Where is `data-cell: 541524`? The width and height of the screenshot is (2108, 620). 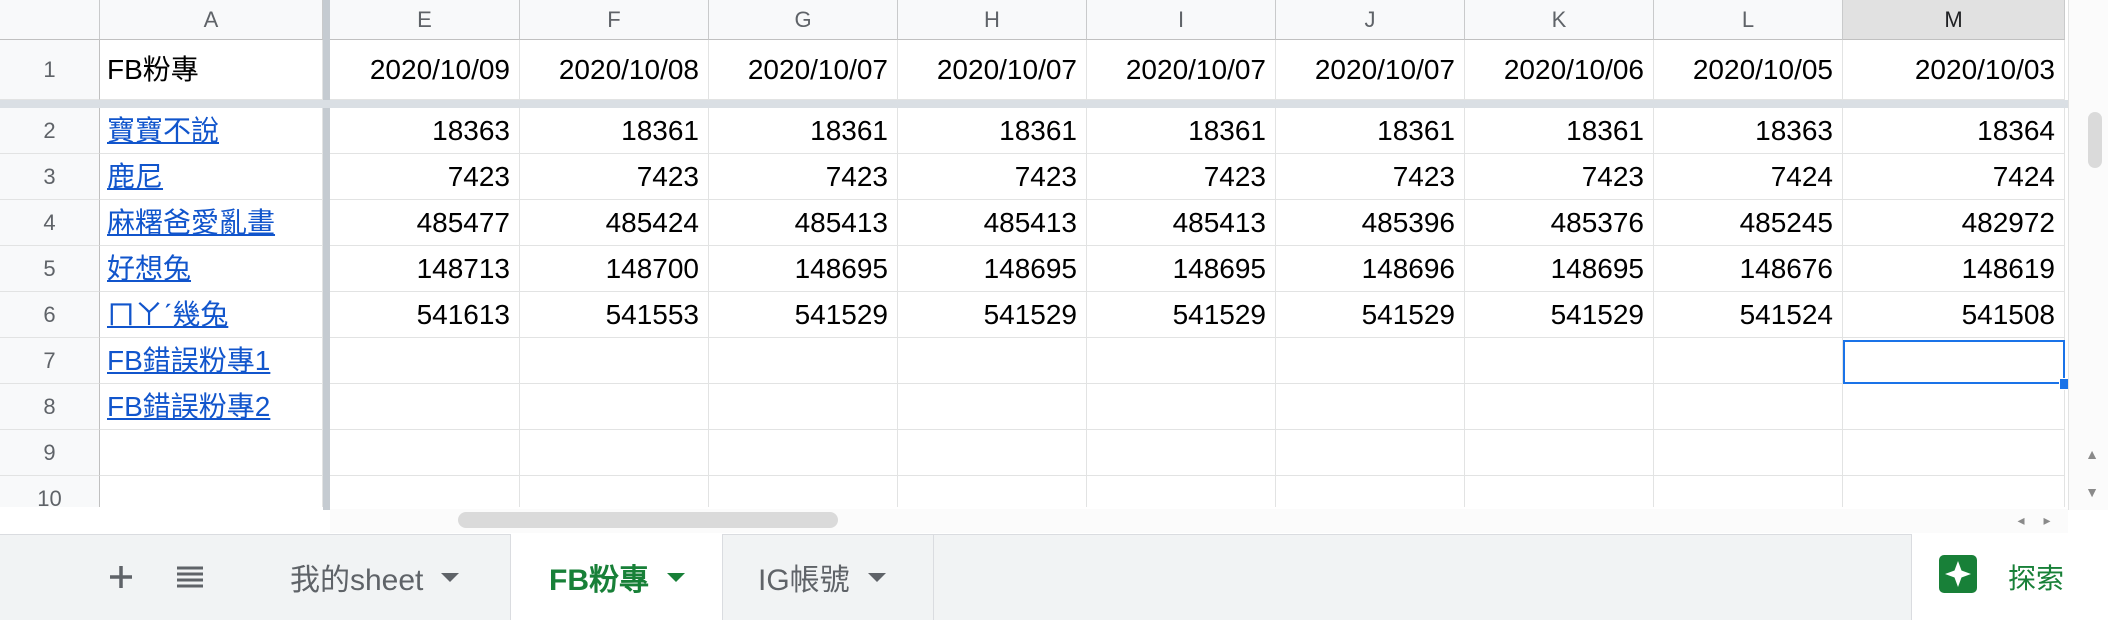
data-cell: 541524 is located at coordinates (1748, 315).